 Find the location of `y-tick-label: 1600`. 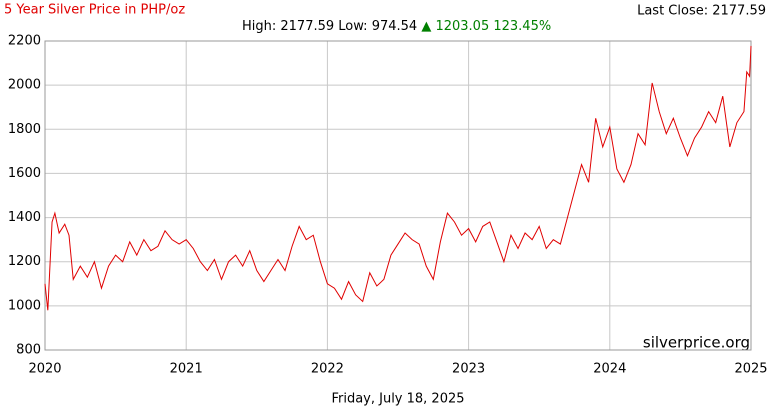

y-tick-label: 1600 is located at coordinates (24, 173).